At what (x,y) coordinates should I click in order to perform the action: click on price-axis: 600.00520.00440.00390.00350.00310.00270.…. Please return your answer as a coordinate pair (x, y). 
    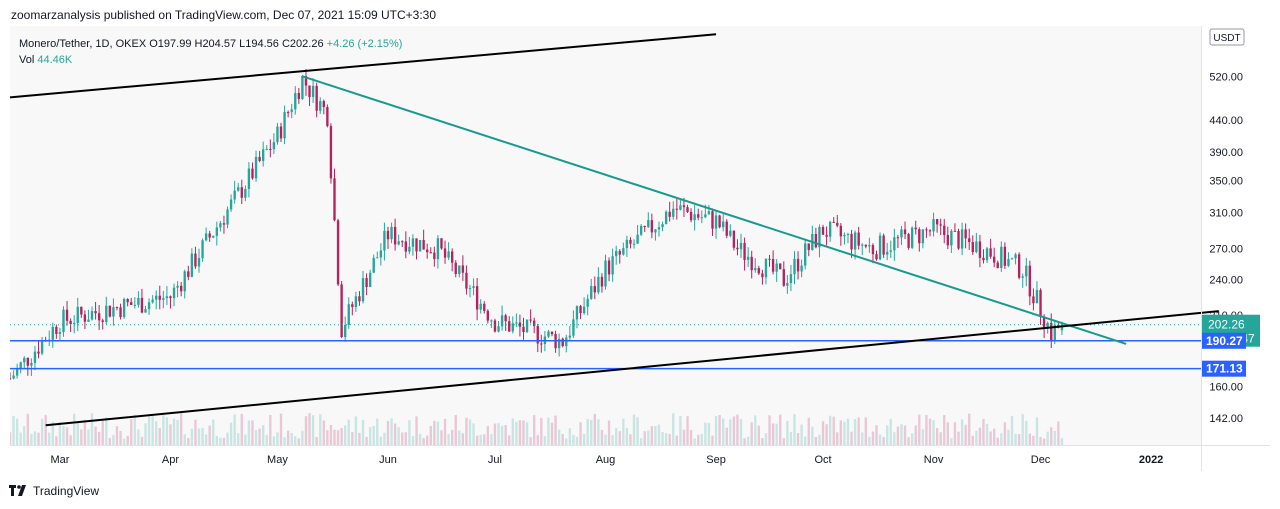
    Looking at the image, I should click on (1227, 226).